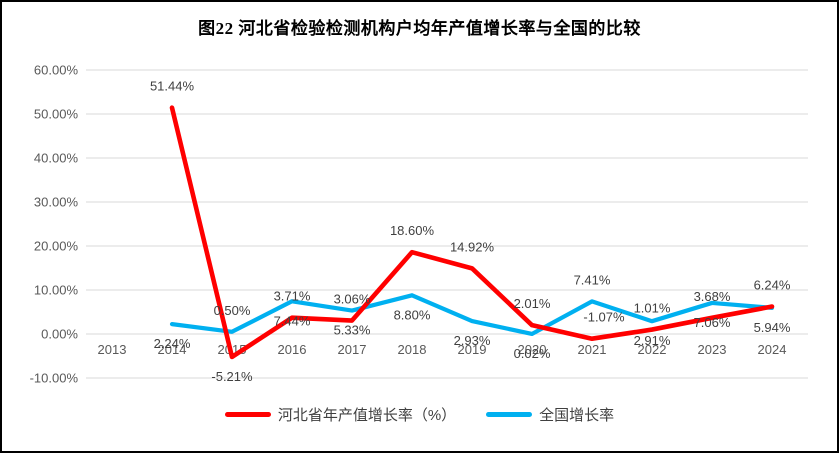 Image resolution: width=839 pixels, height=453 pixels. I want to click on legend: 河北省年产值增长率（%） 全国增长率, so click(419, 414).